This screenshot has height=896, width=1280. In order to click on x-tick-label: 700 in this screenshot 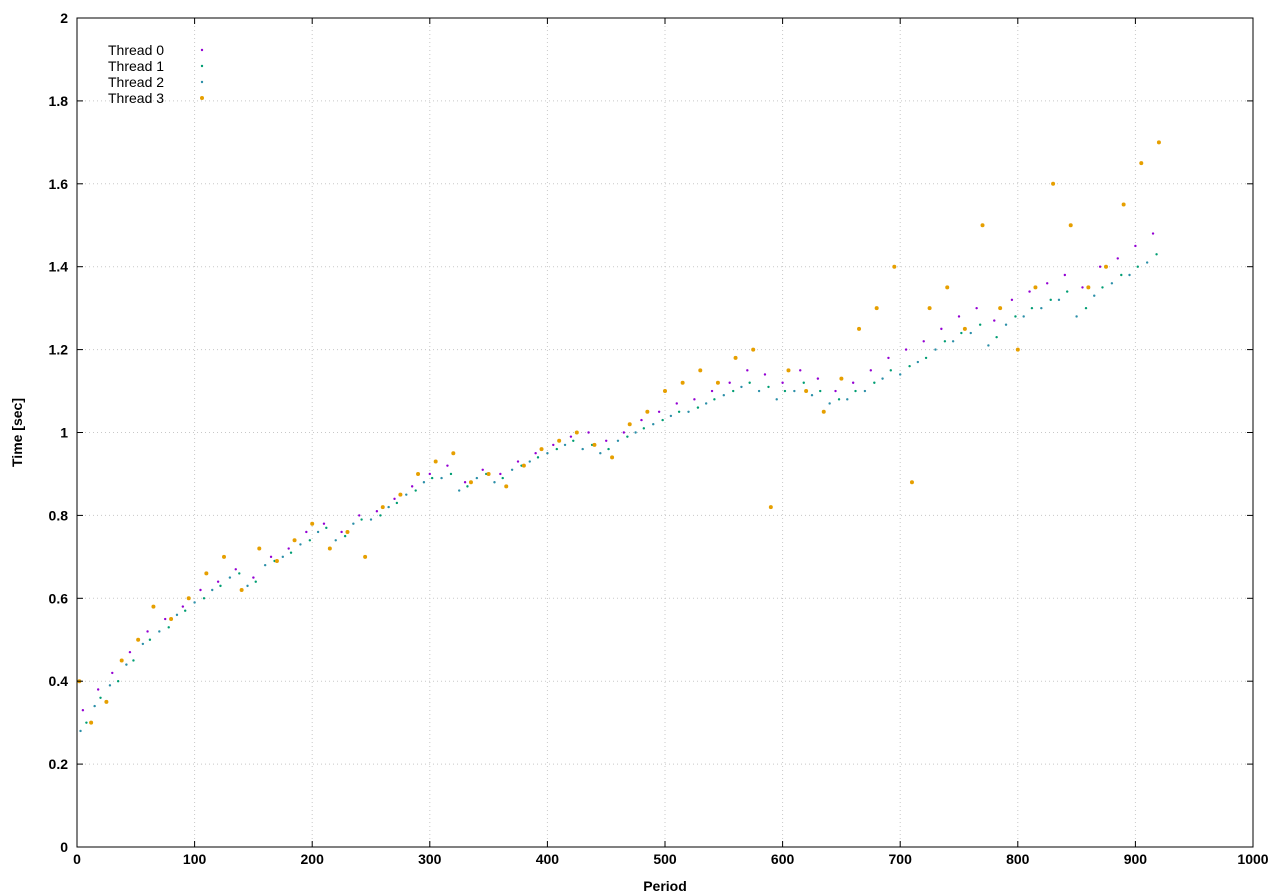, I will do `click(901, 859)`.